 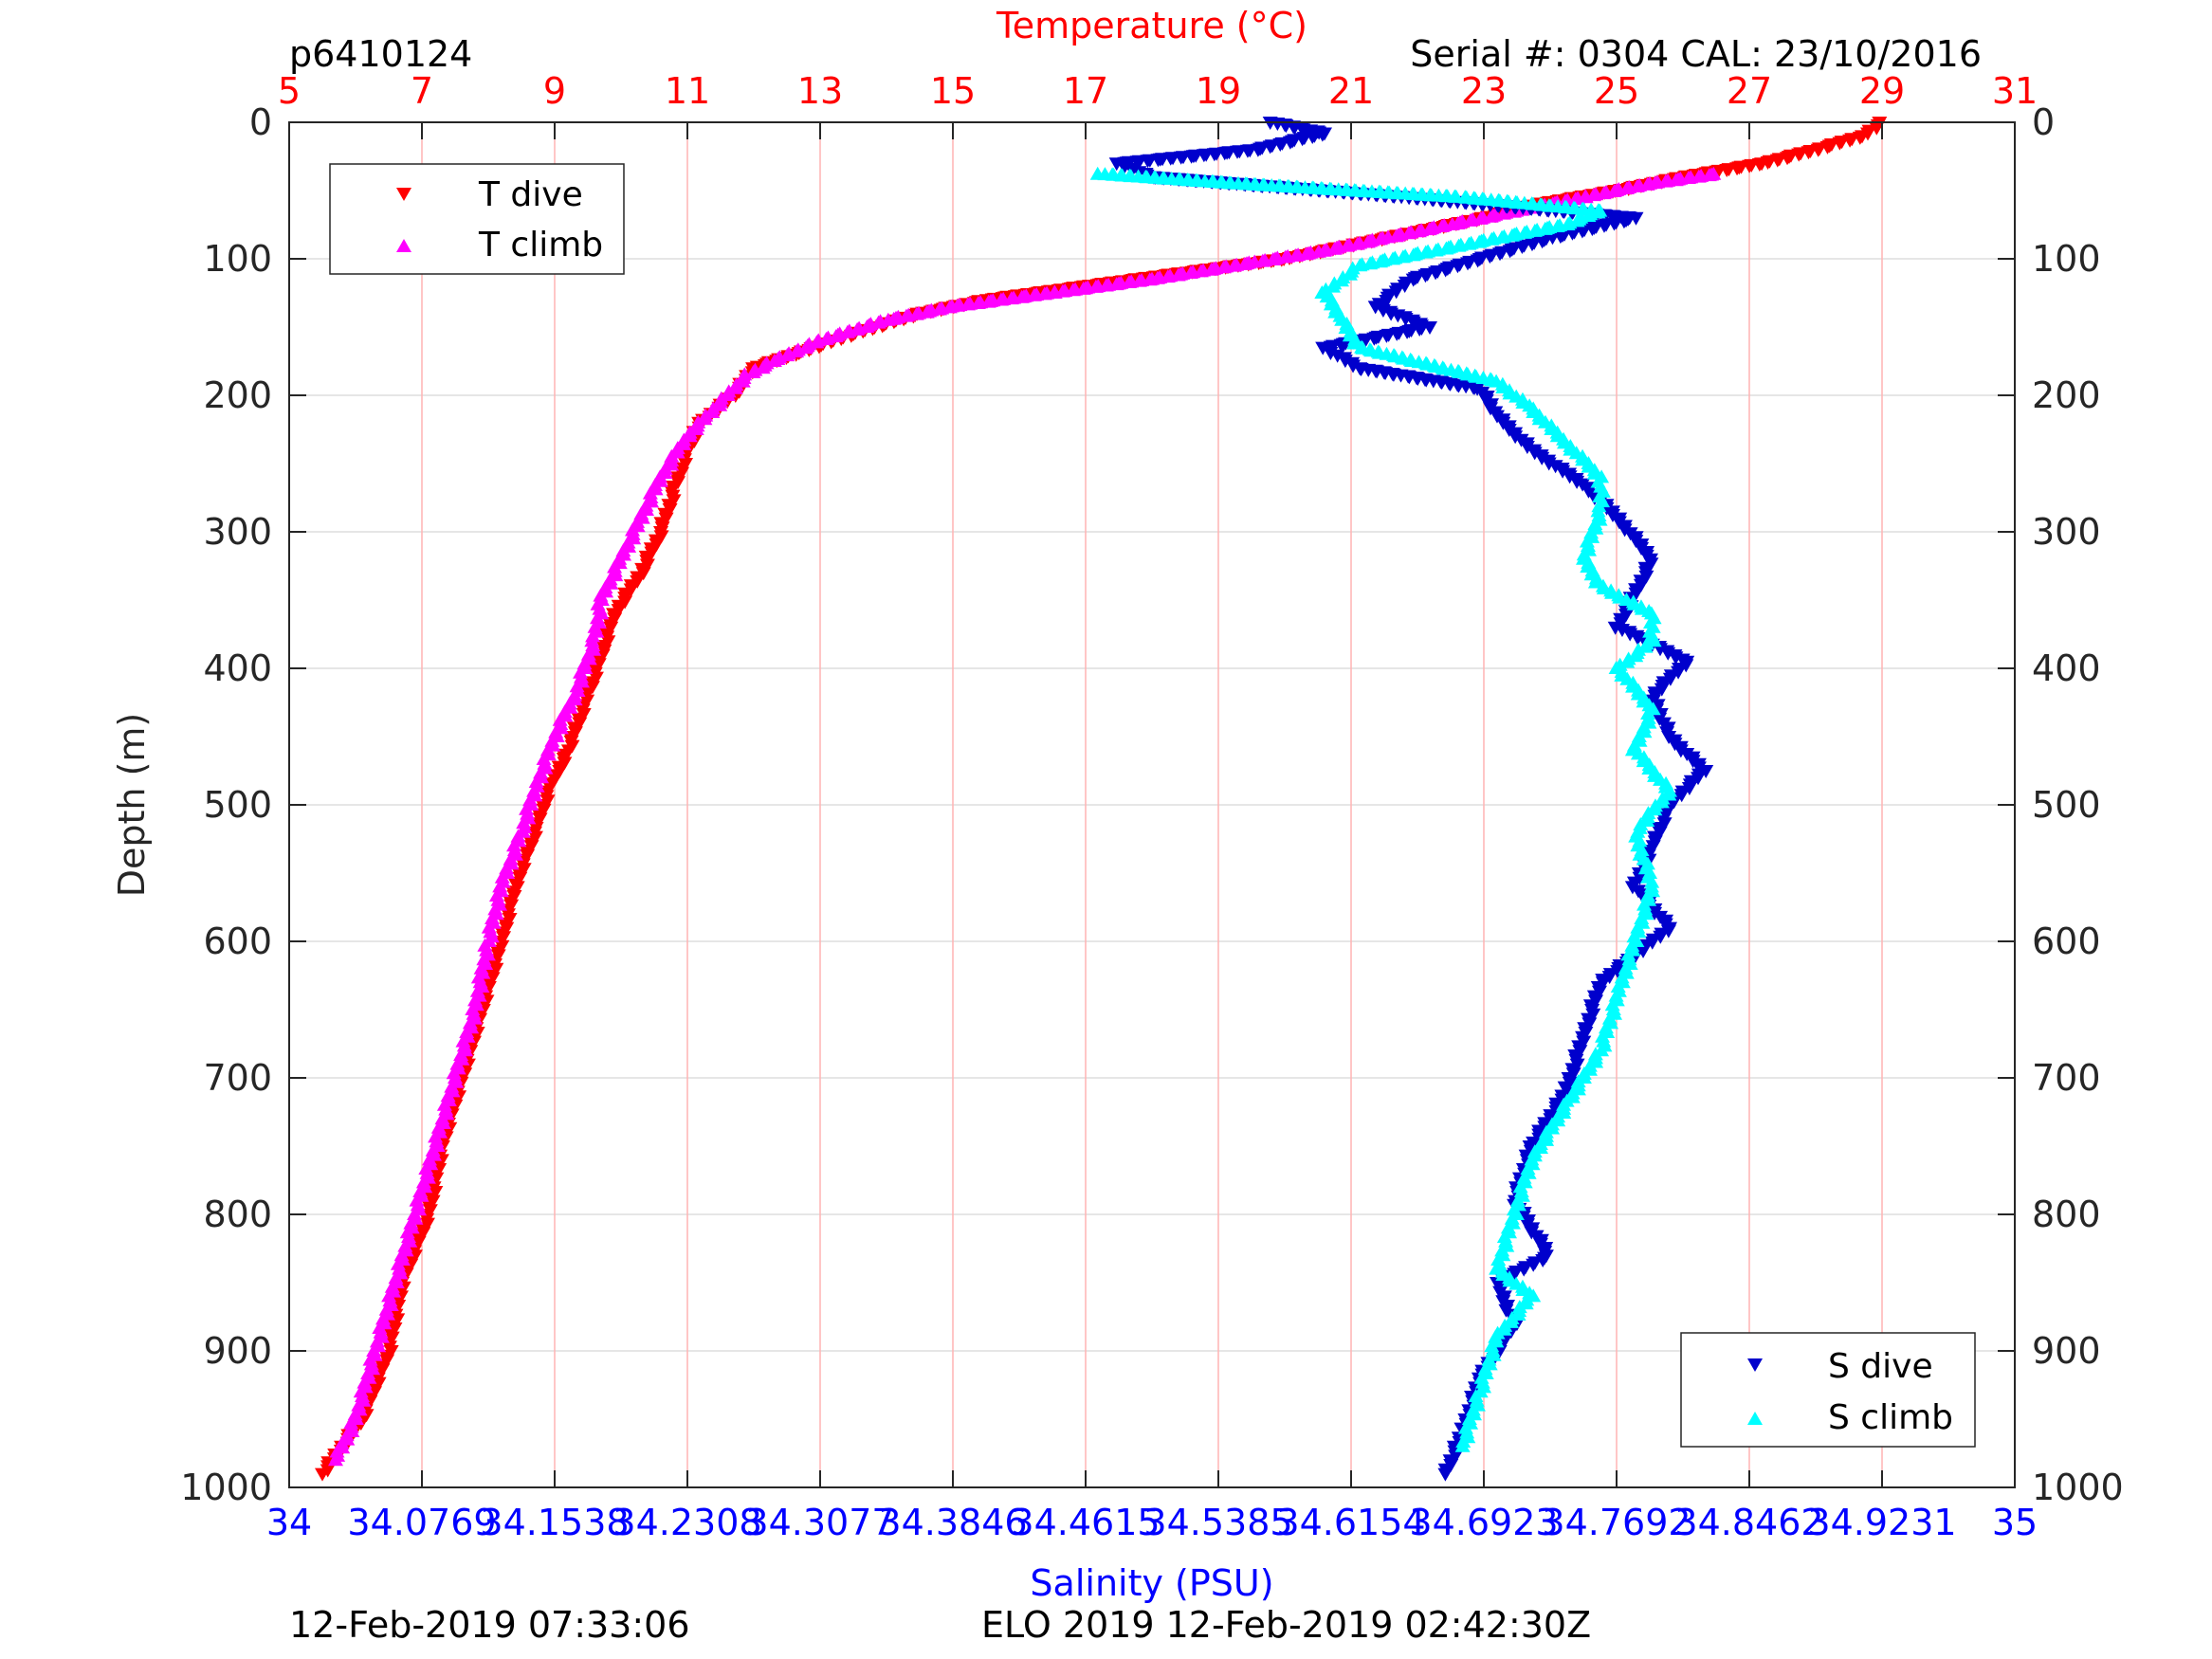 I want to click on footer-date: 12-Feb-2019 07:33:06, so click(x=489, y=1625).